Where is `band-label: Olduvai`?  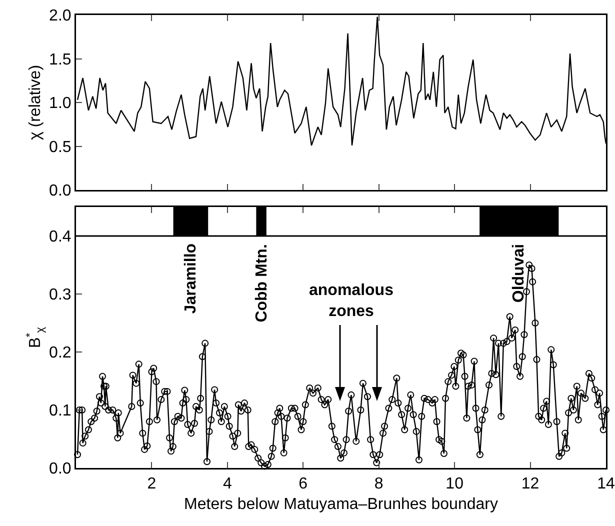
band-label: Olduvai is located at coordinates (519, 273).